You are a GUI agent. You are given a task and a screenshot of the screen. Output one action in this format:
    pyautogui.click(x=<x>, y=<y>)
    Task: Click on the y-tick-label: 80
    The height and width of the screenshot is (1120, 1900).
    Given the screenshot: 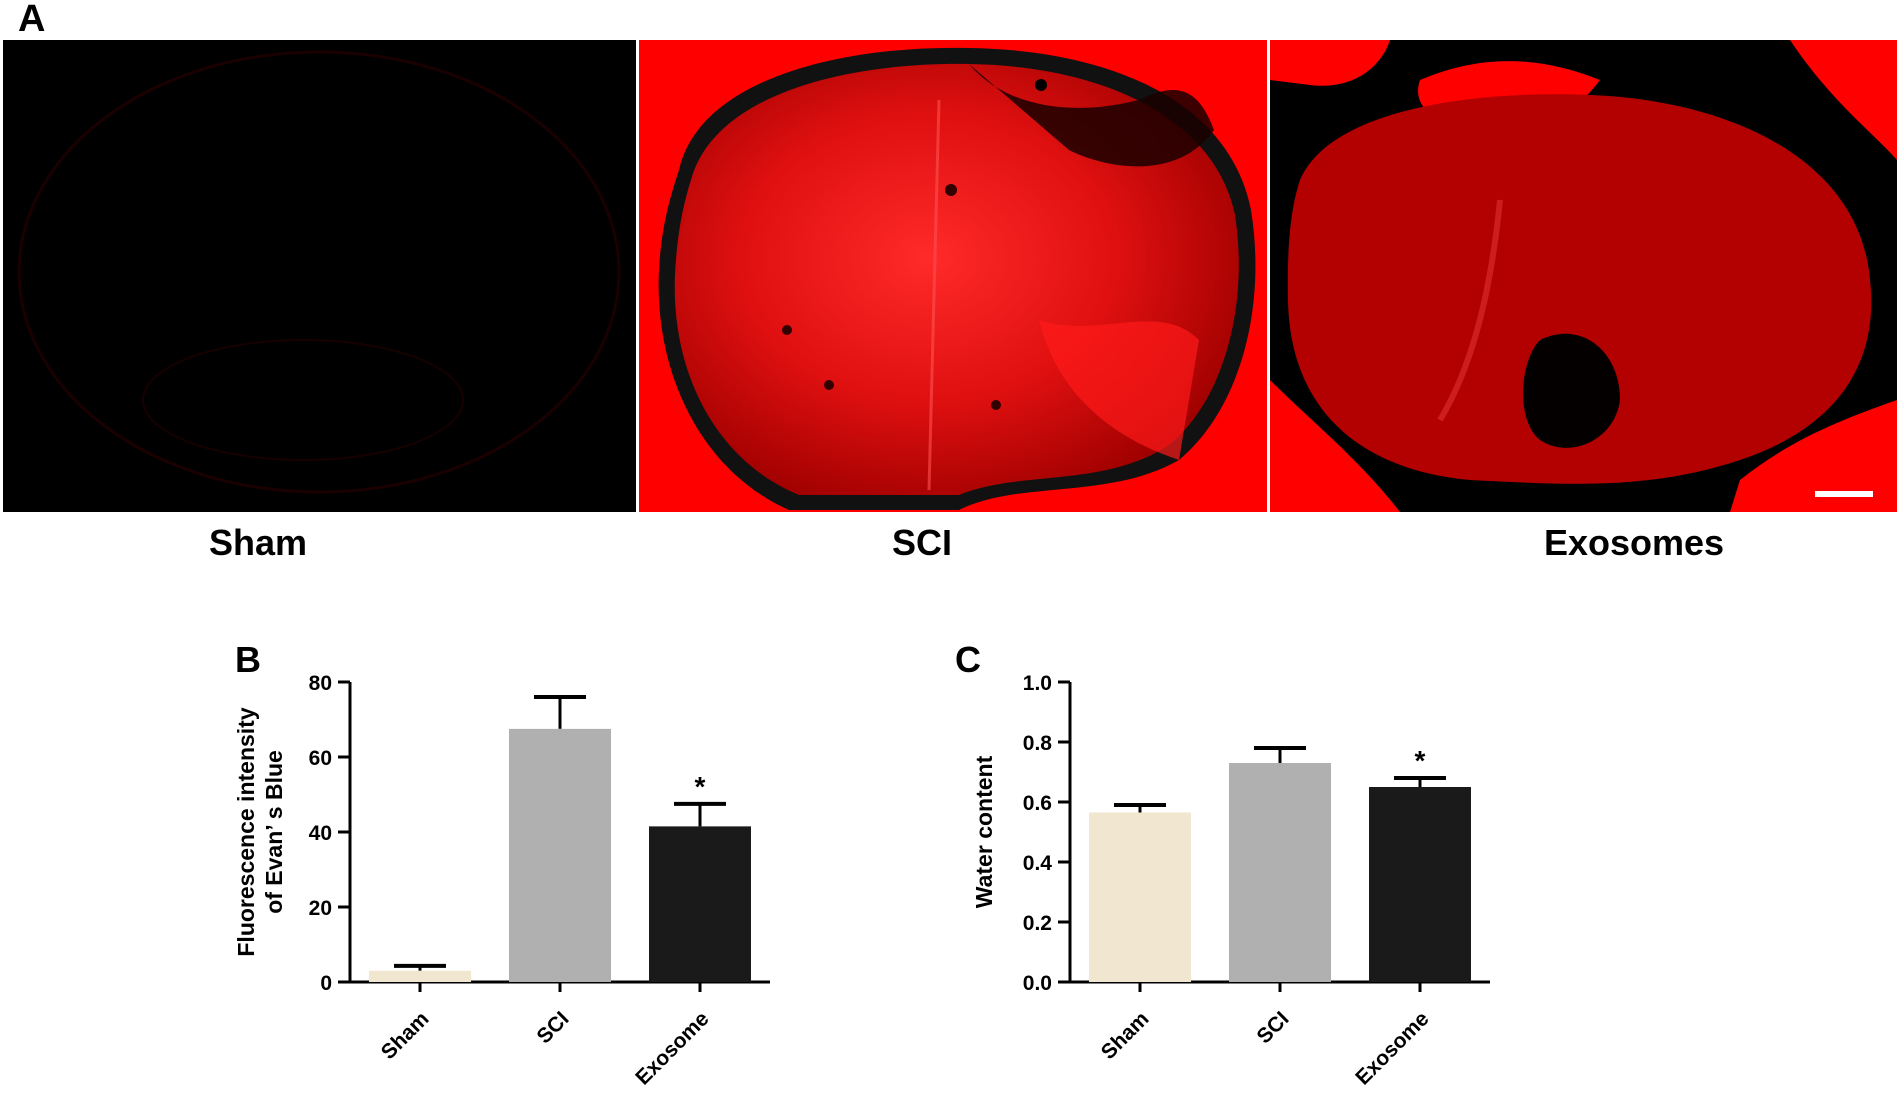 What is the action you would take?
    pyautogui.click(x=320, y=683)
    